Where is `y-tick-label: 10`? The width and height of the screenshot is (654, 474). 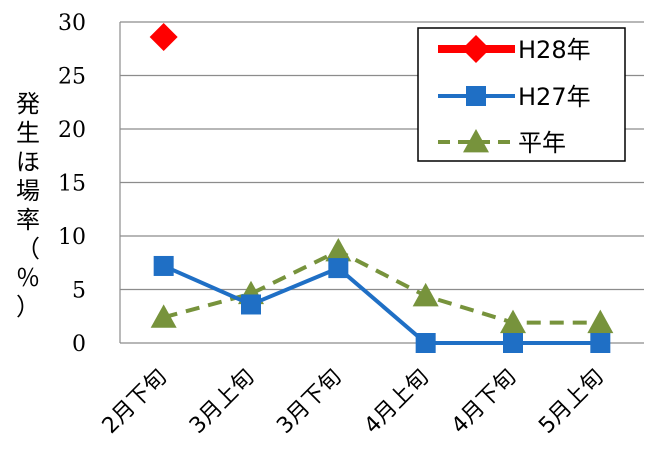
y-tick-label: 10 is located at coordinates (72, 237).